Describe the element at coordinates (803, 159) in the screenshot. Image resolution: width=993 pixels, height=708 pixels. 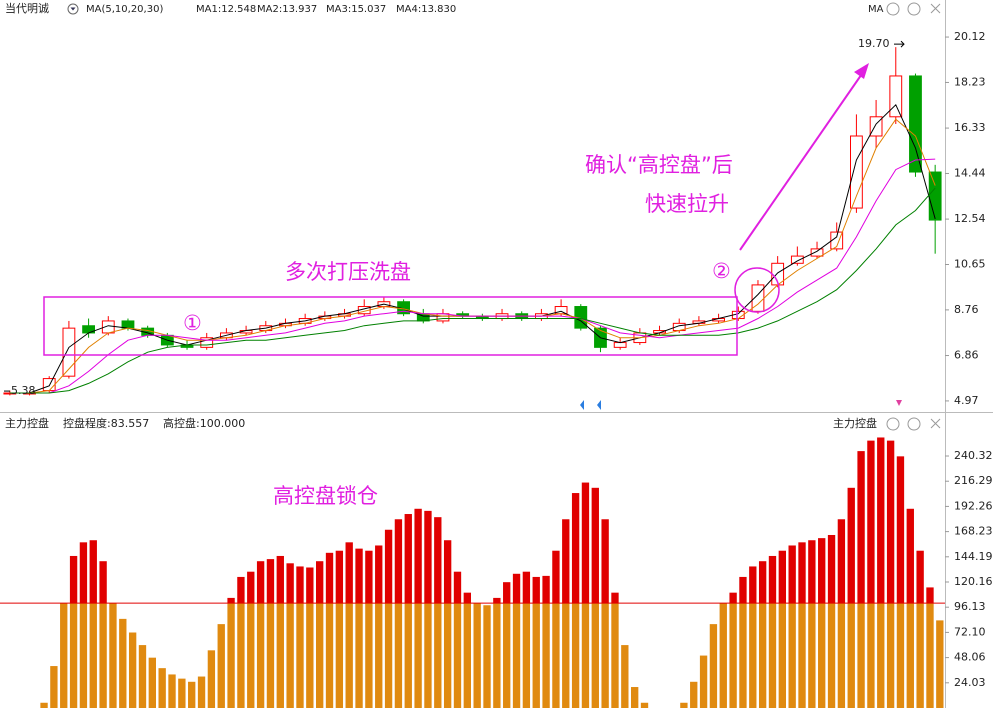
I see `annotation-arrow` at that location.